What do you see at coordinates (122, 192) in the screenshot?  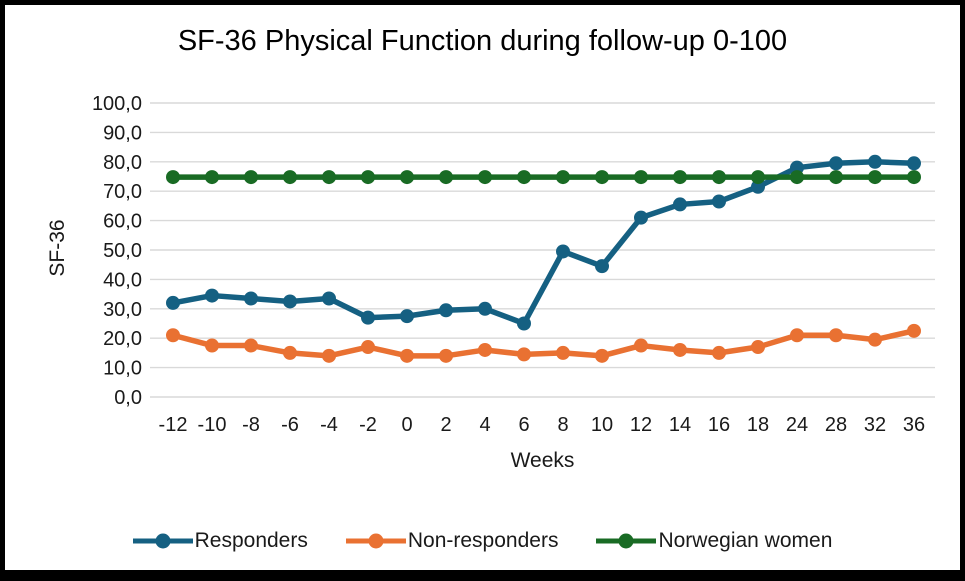 I see `y-tick-label: 70,0` at bounding box center [122, 192].